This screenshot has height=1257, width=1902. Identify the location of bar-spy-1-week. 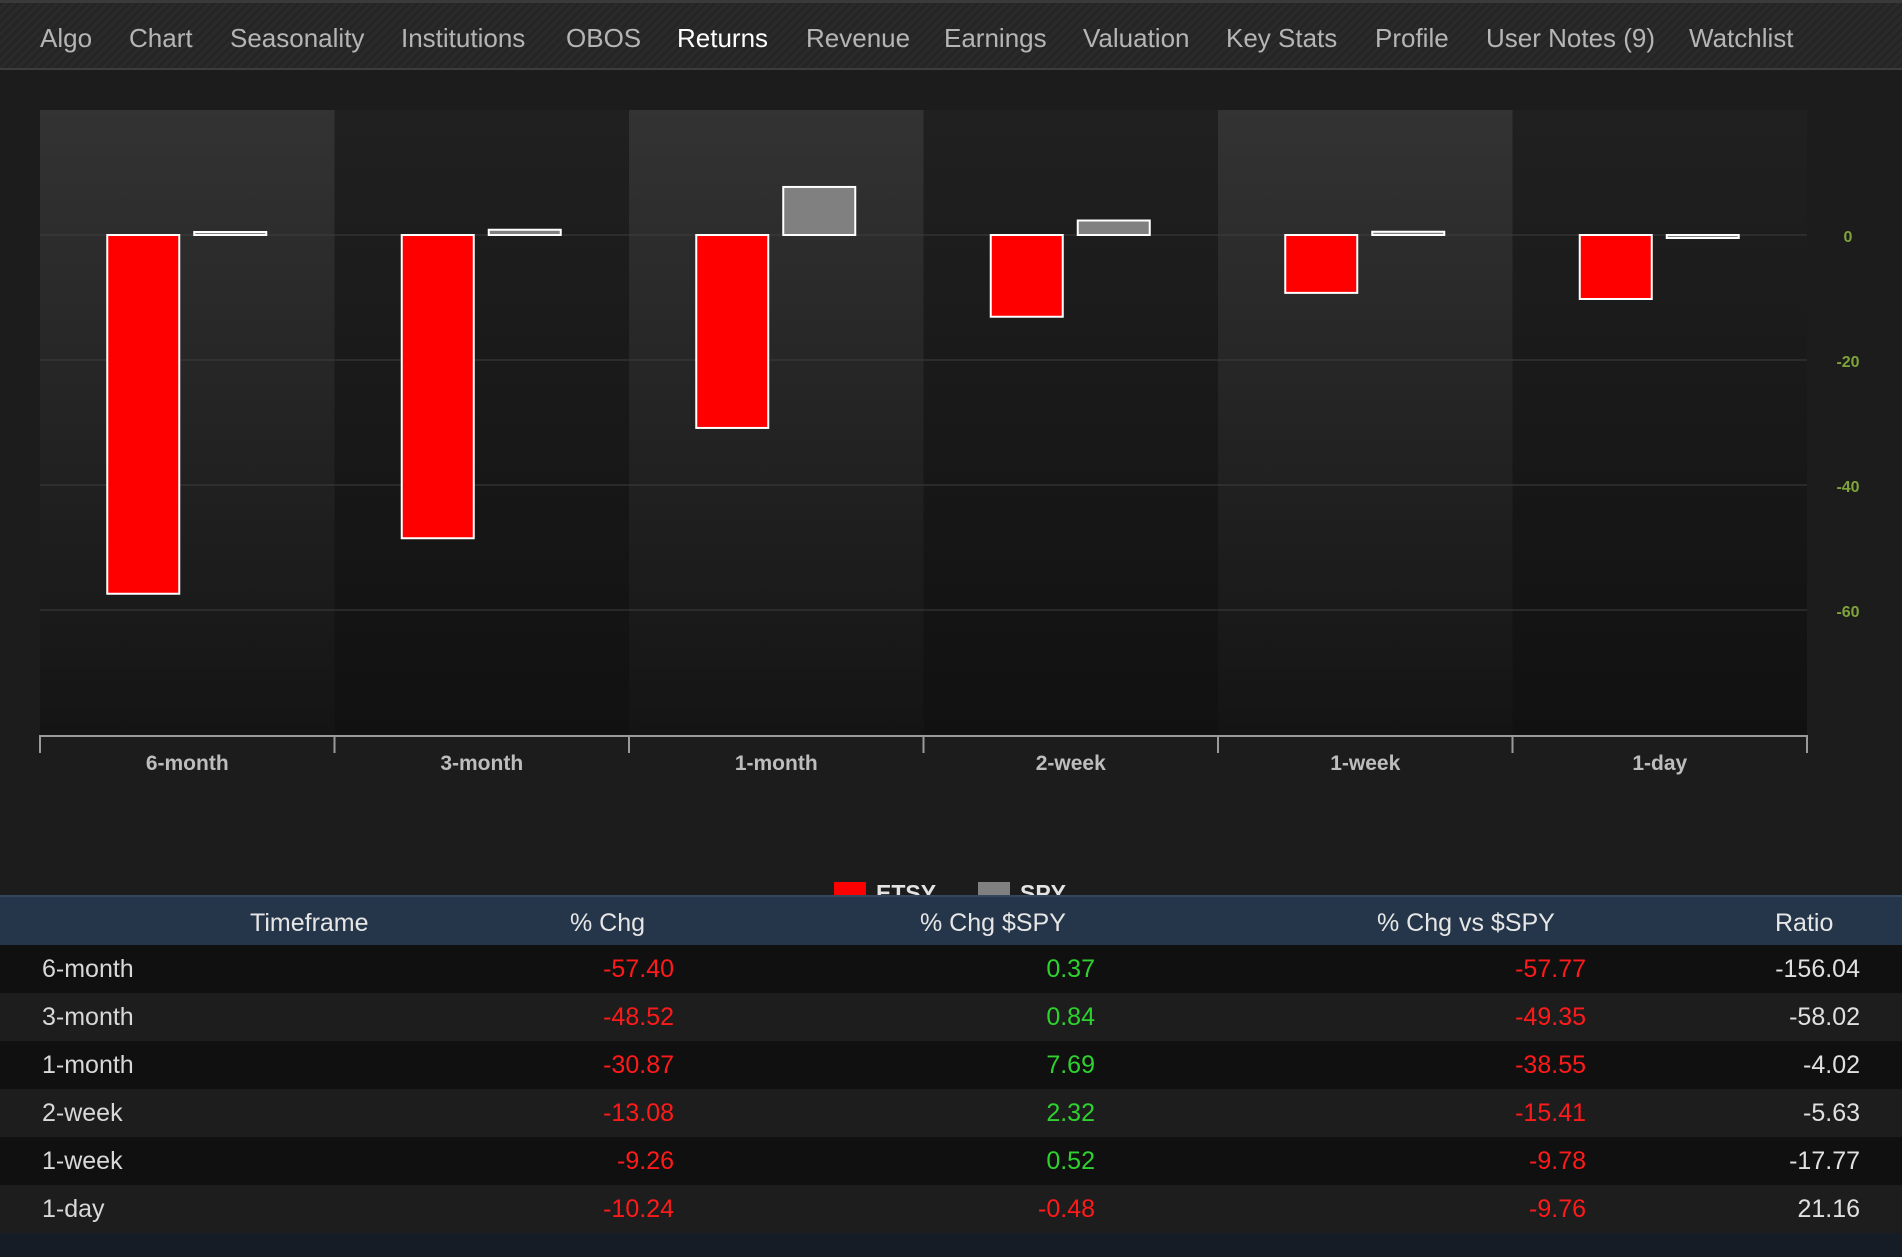
(1408, 233).